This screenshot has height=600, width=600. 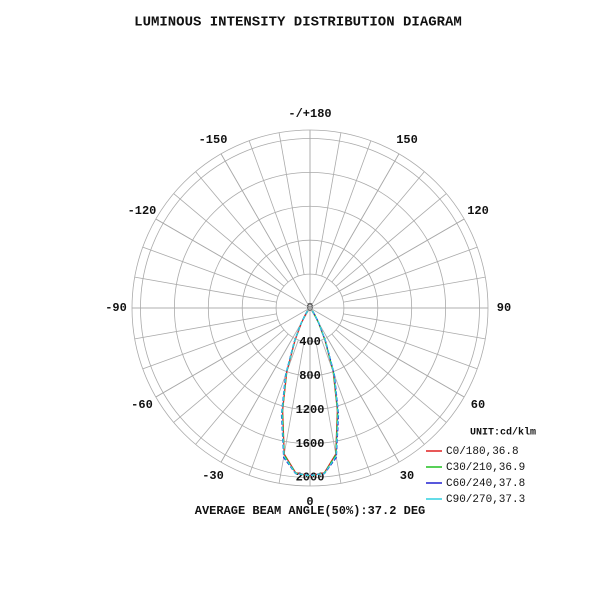 I want to click on legend-label: C60/240,37.8, so click(x=485, y=484).